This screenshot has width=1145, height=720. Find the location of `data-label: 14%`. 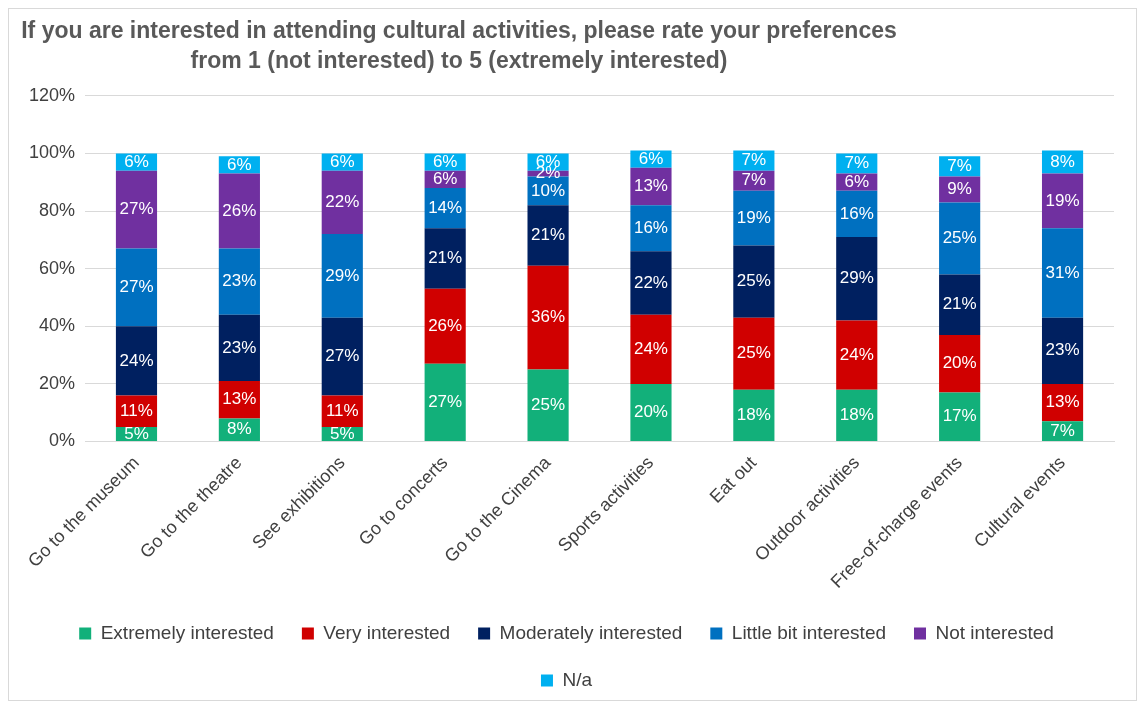

data-label: 14% is located at coordinates (445, 207).